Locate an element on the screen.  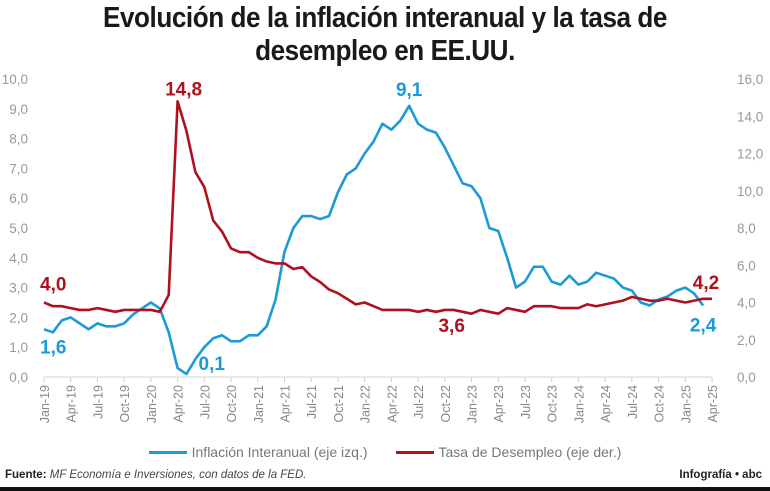
x-tick-label: Jul-23 is located at coordinates (526, 402).